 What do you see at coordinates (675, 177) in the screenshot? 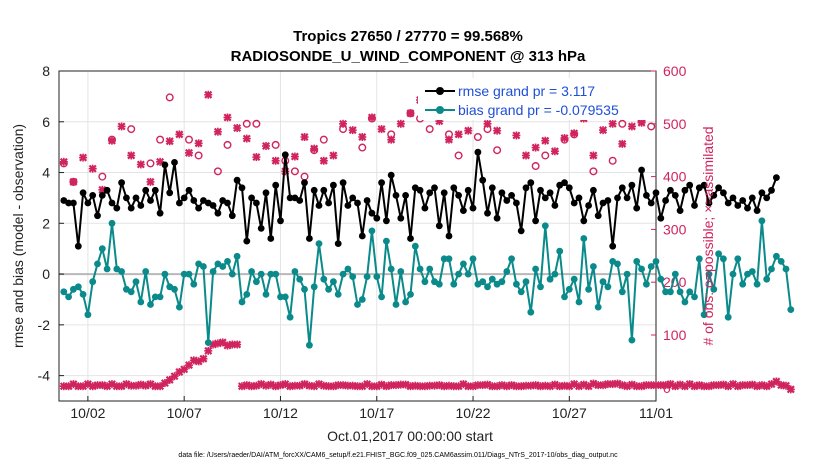
I see `y2-tick-label: 400` at bounding box center [675, 177].